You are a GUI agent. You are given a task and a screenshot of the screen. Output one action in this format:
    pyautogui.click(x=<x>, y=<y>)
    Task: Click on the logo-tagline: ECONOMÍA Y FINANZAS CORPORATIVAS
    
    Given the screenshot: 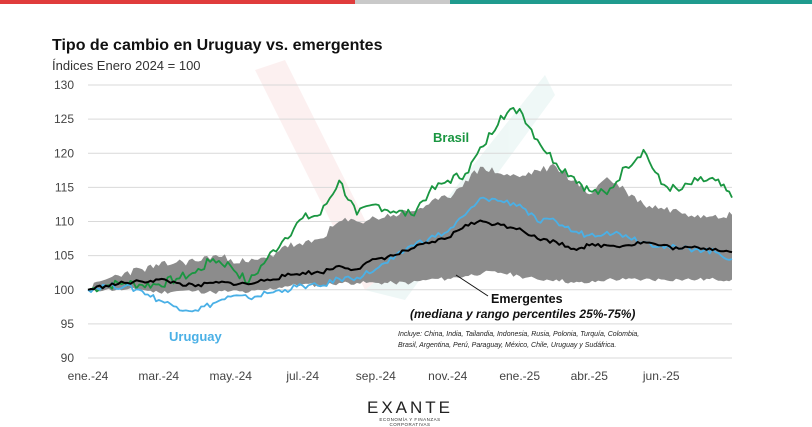 What is the action you would take?
    pyautogui.click(x=410, y=422)
    